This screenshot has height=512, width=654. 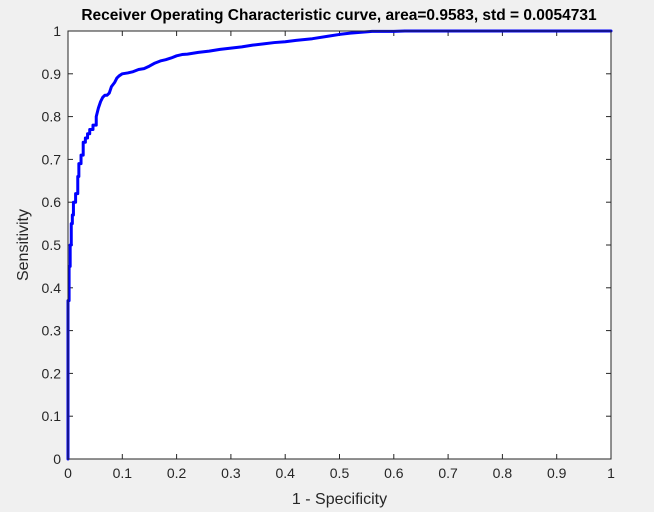 I want to click on x-tick-label: 0.7, so click(x=448, y=473).